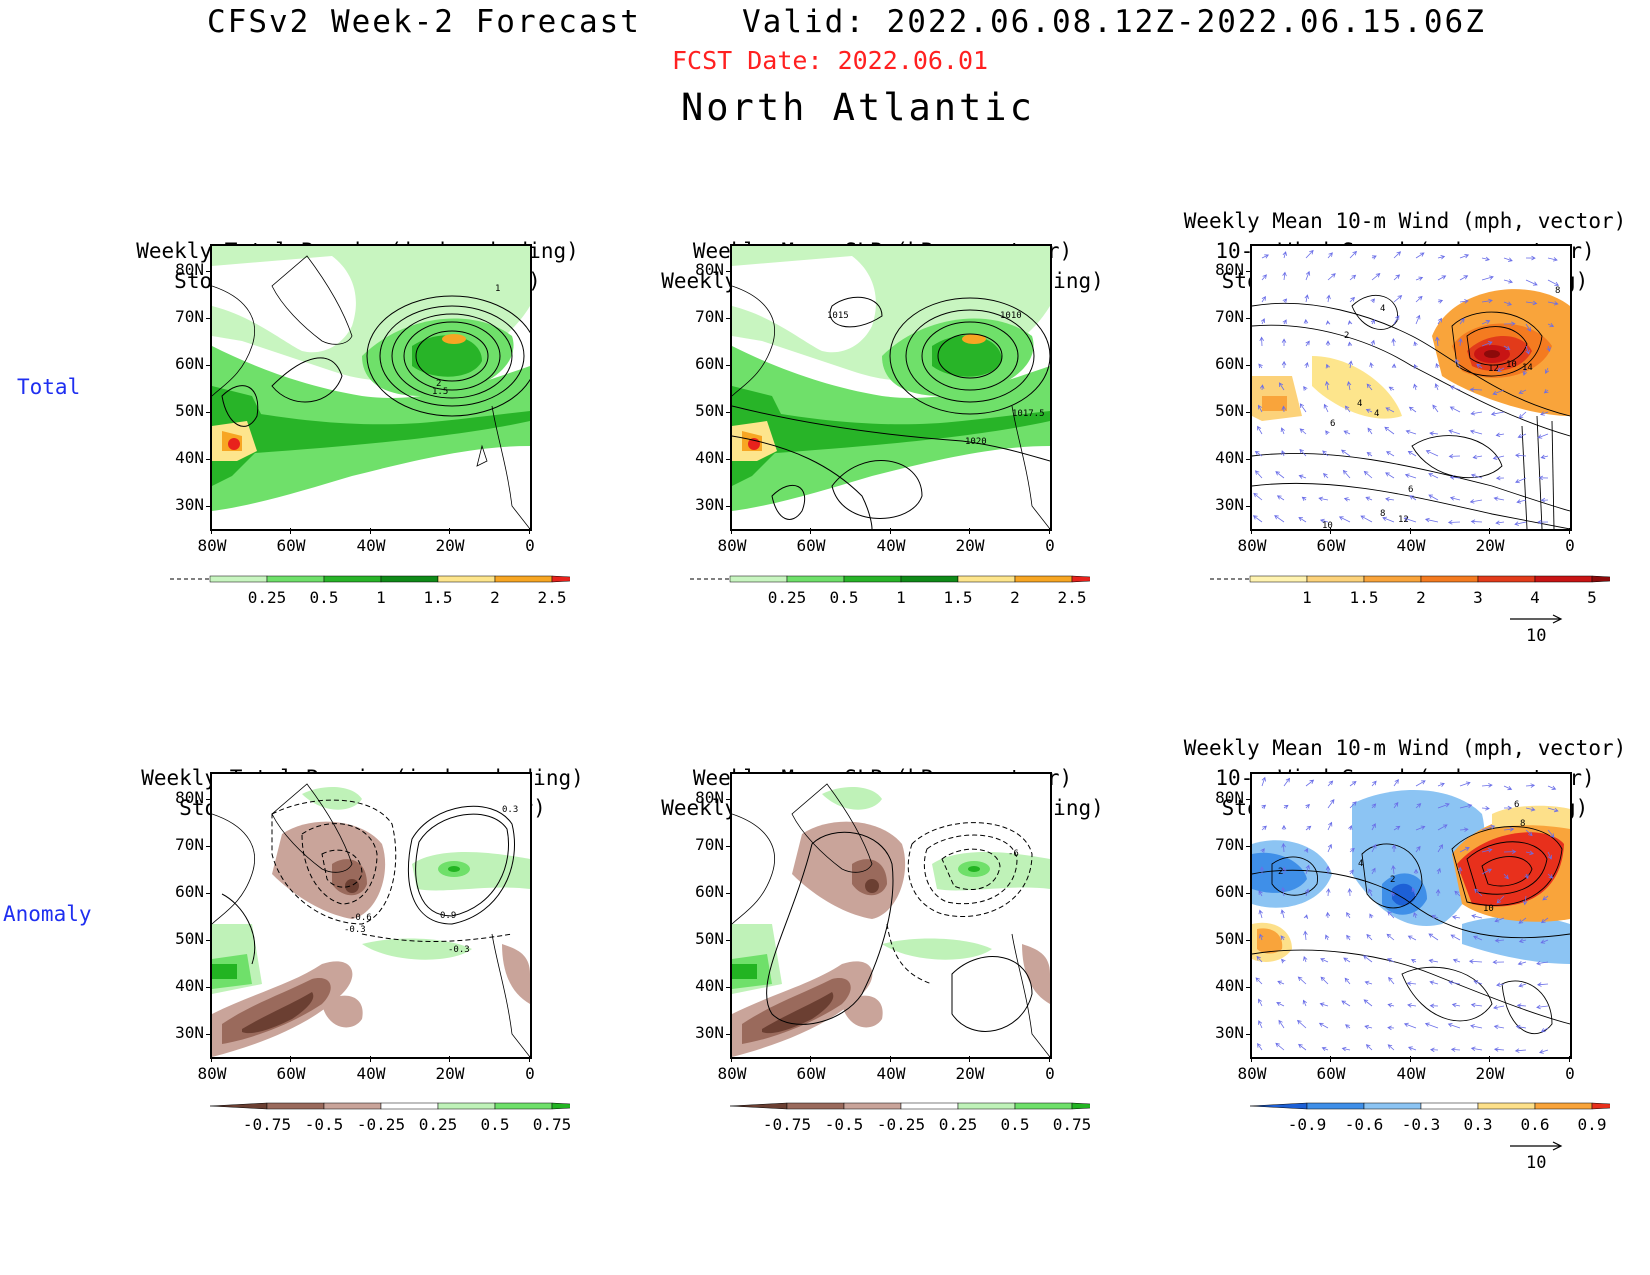 The height and width of the screenshot is (1275, 1650). Describe the element at coordinates (1229, 844) in the screenshot. I see `latitude-tick-label: 70N` at that location.